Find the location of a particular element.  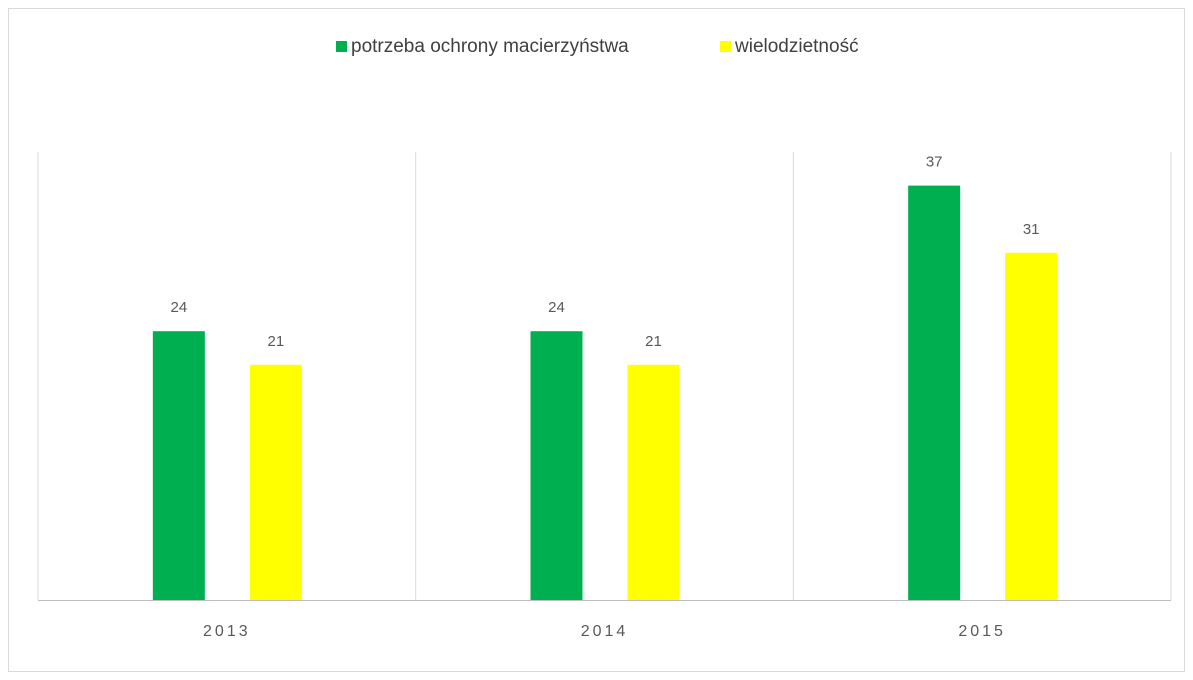

x-tick-label: 2014 is located at coordinates (605, 631).